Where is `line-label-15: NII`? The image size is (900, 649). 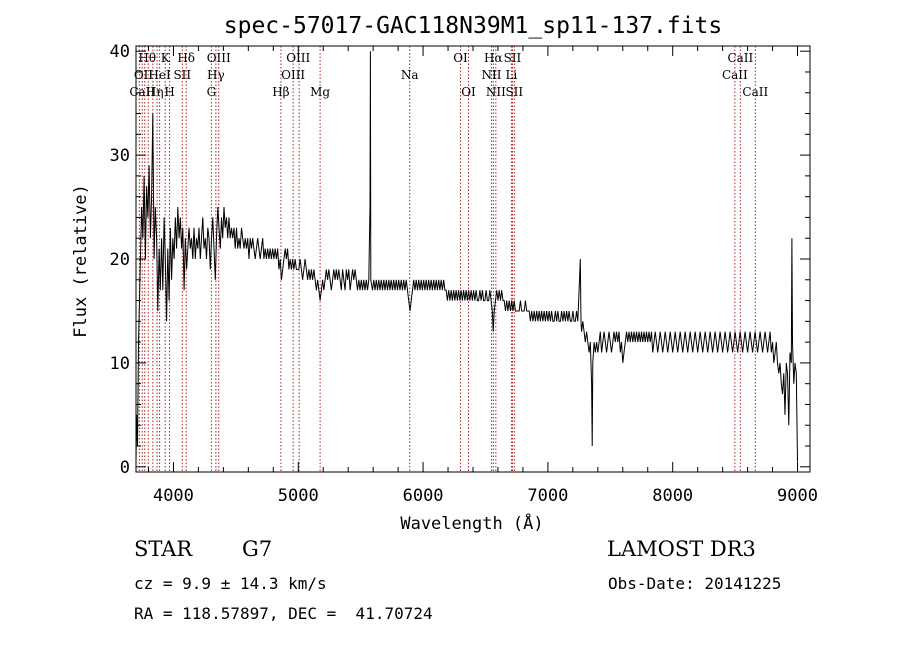 line-label-15: NII is located at coordinates (491, 75).